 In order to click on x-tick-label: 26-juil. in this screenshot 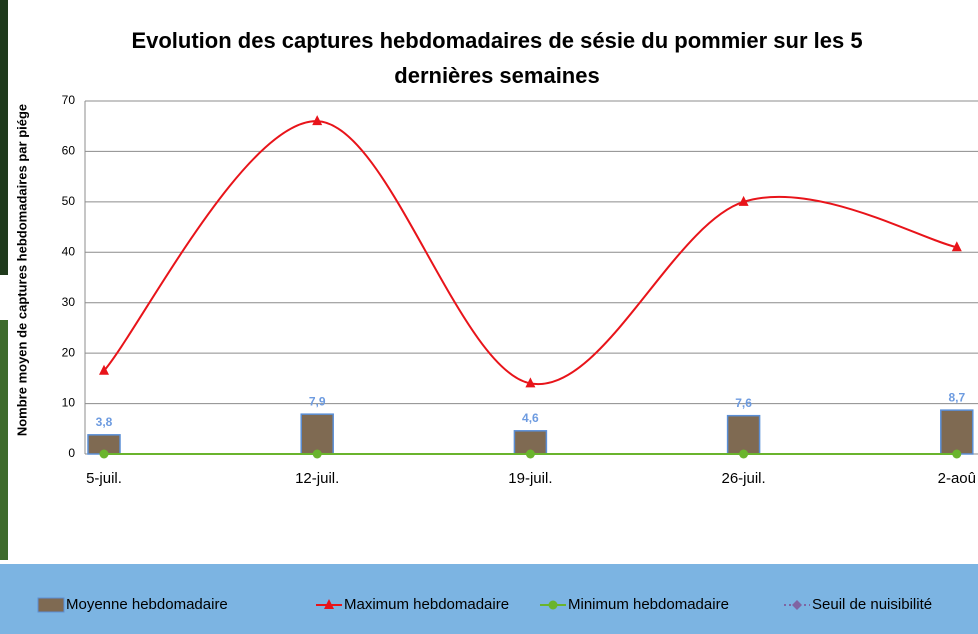, I will do `click(744, 478)`.